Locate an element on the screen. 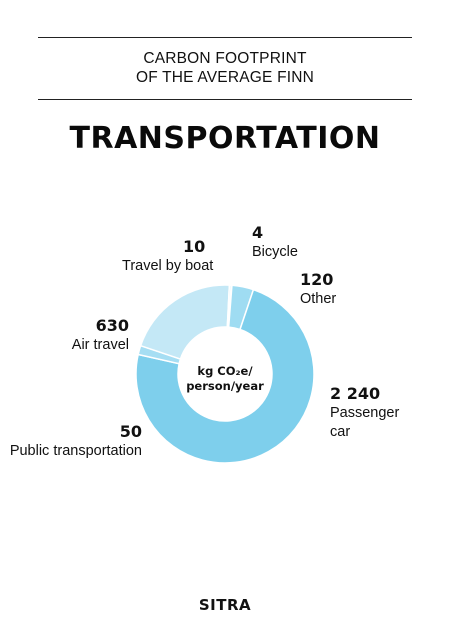  category-travel-by-boat: Travel by boat is located at coordinates (168, 266).